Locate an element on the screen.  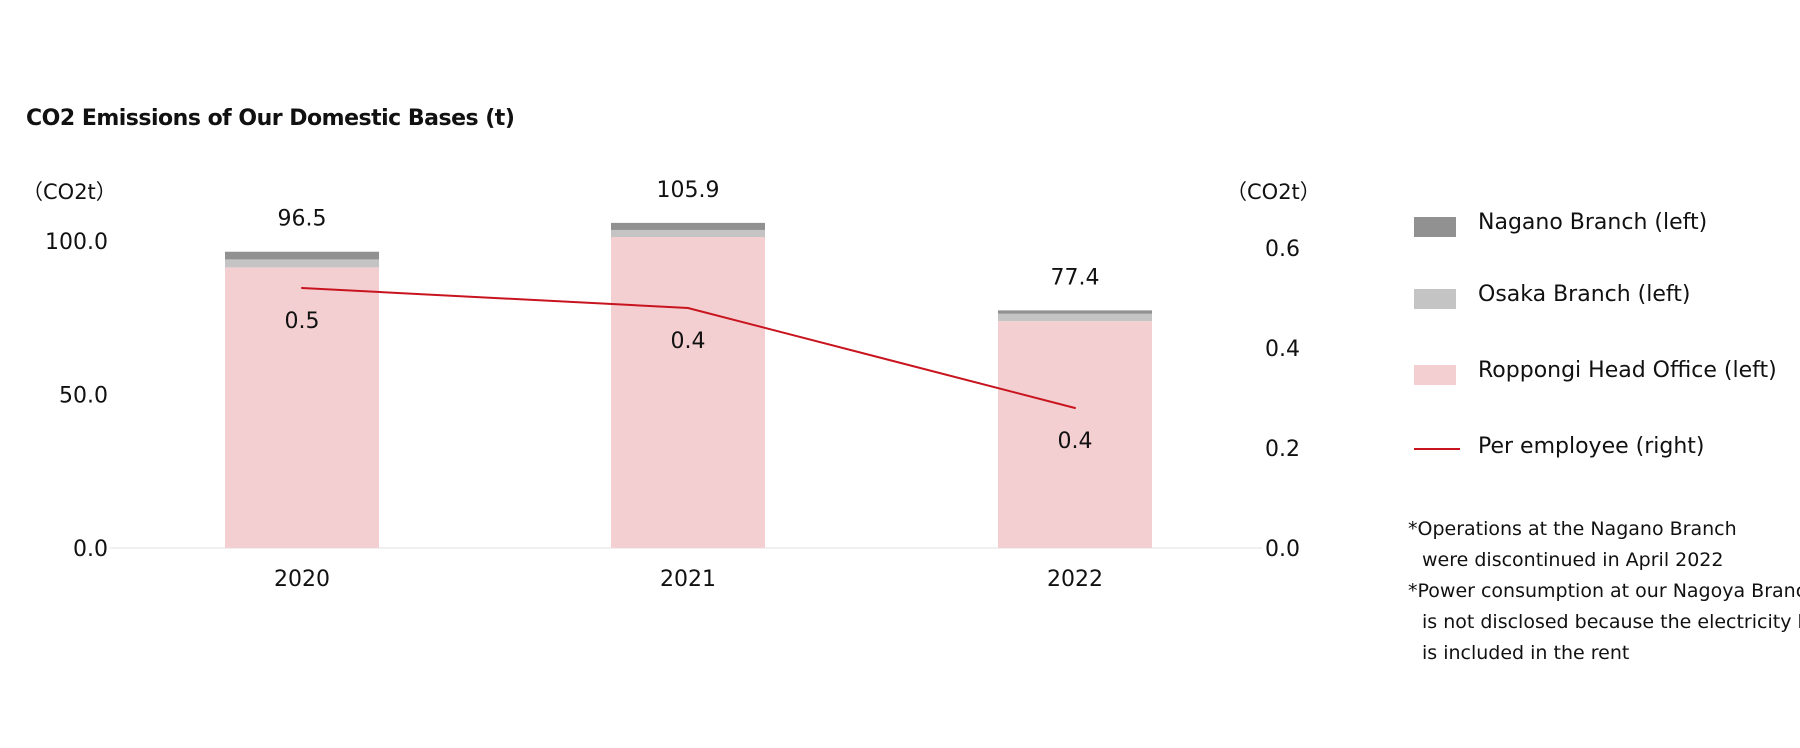
footnote-line: is included in the rent is located at coordinates (1526, 653).